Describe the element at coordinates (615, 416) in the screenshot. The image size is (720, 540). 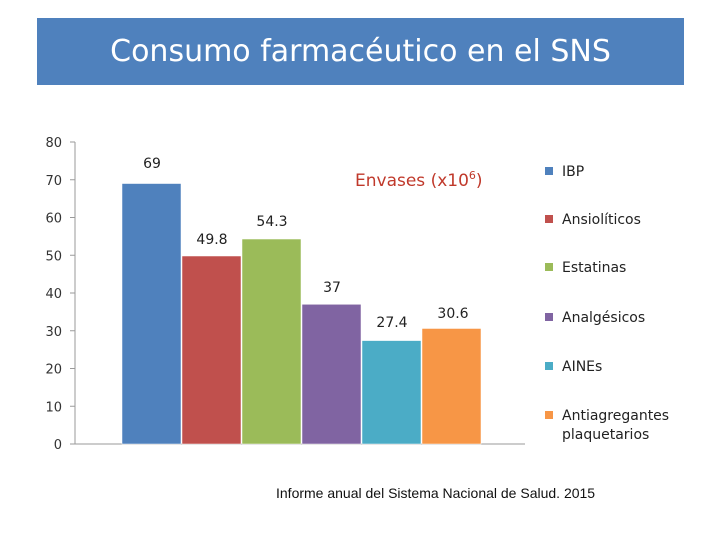
I see `legend-label-5: Antiagregantes` at that location.